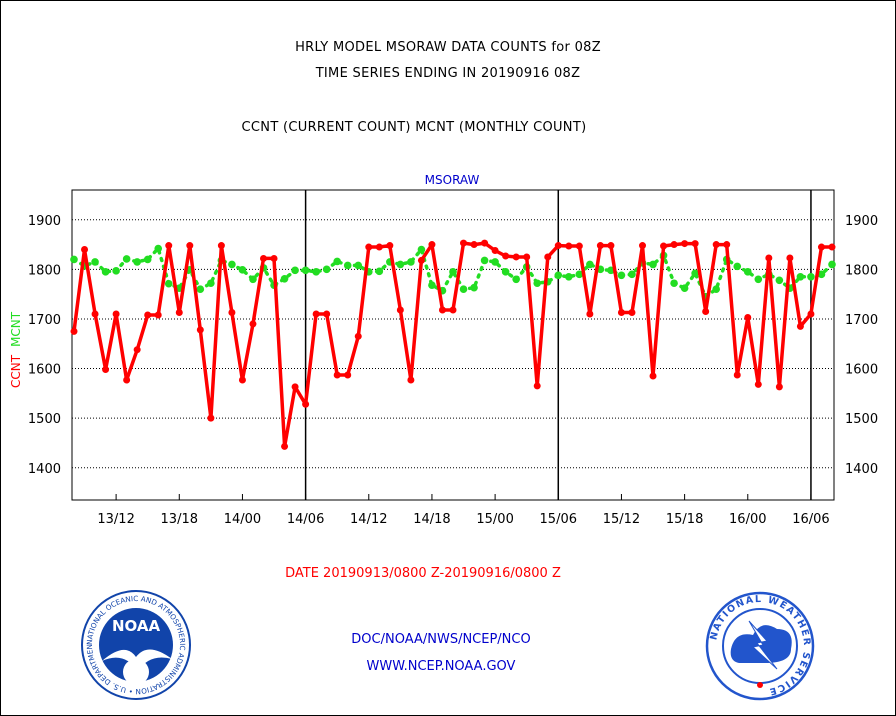  I want to click on y-tick-label-right: 1900, so click(861, 221).